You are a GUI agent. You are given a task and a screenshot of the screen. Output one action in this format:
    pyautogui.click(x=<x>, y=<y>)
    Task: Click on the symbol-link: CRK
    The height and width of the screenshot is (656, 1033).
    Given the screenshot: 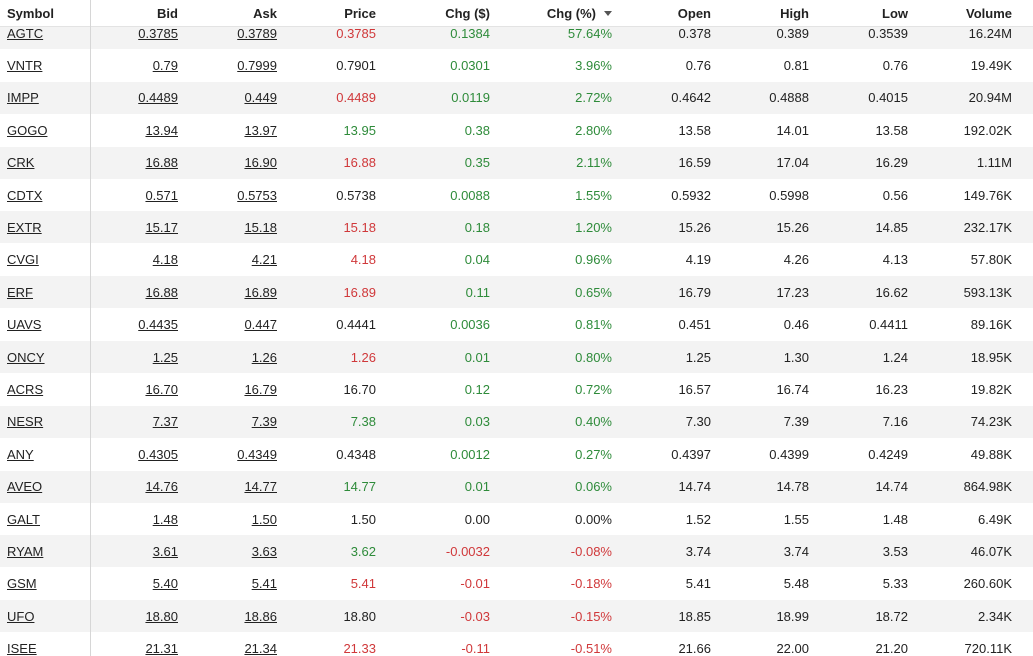 What is the action you would take?
    pyautogui.click(x=21, y=163)
    